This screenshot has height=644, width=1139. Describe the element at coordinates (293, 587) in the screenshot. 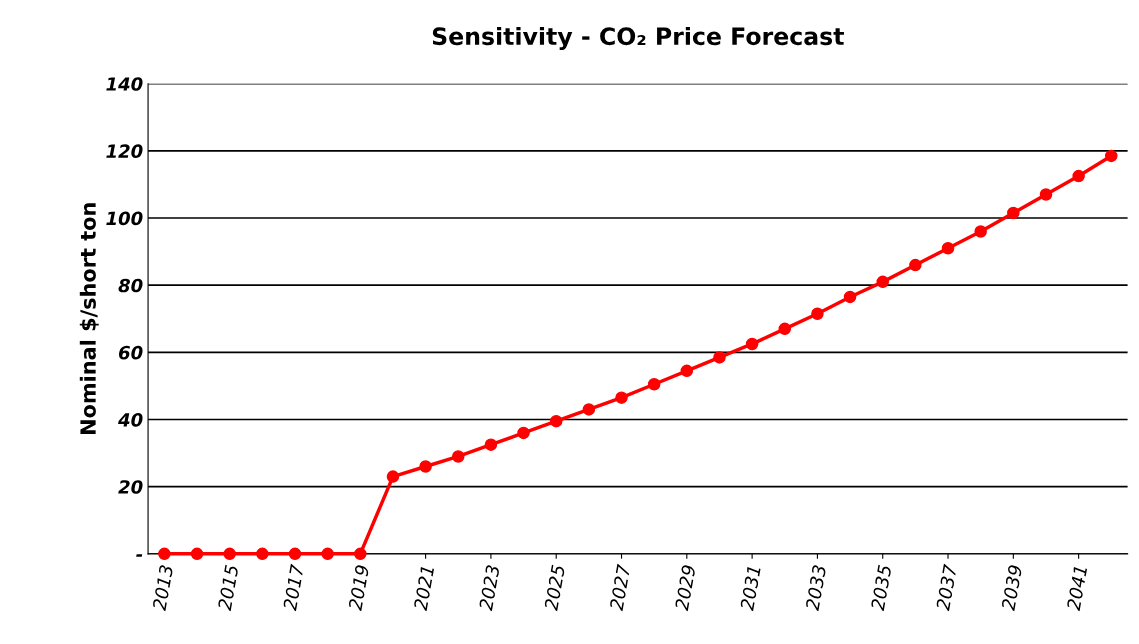

I see `x-tick-label: 2017` at that location.